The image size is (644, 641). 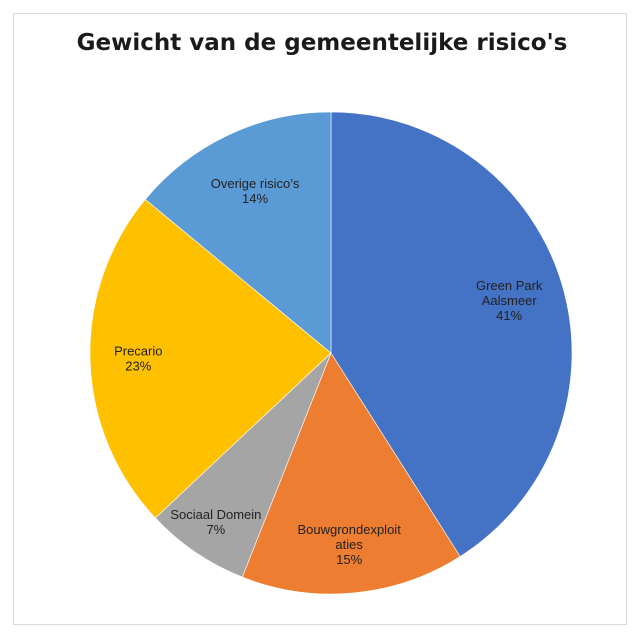 What do you see at coordinates (509, 315) in the screenshot?
I see `slice-label-line: 41%` at bounding box center [509, 315].